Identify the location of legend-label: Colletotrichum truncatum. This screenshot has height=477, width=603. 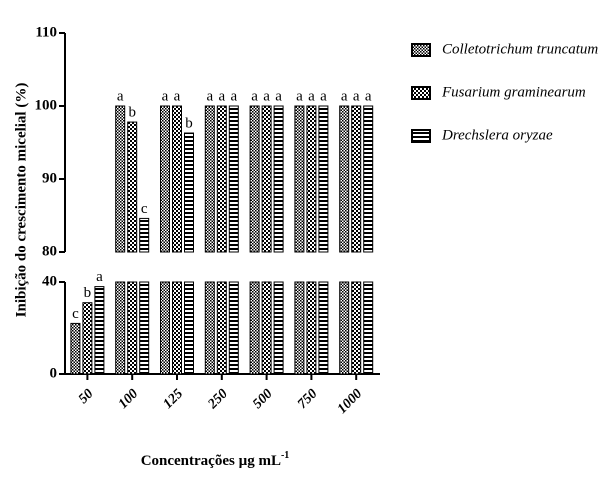
(520, 49).